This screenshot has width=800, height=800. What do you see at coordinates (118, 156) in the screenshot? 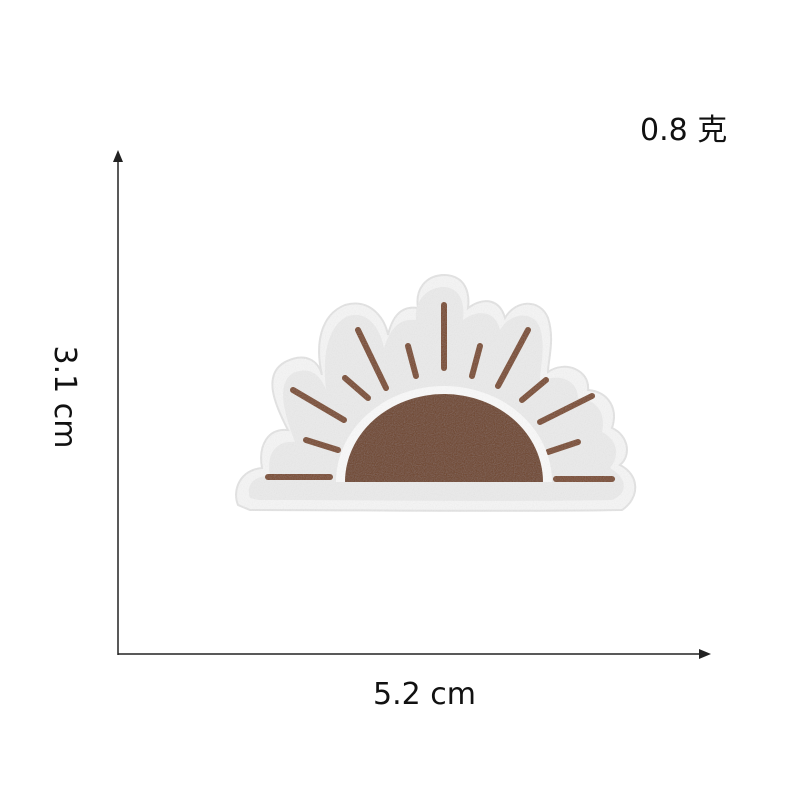
I see `vertical-axis-arrow-icon` at bounding box center [118, 156].